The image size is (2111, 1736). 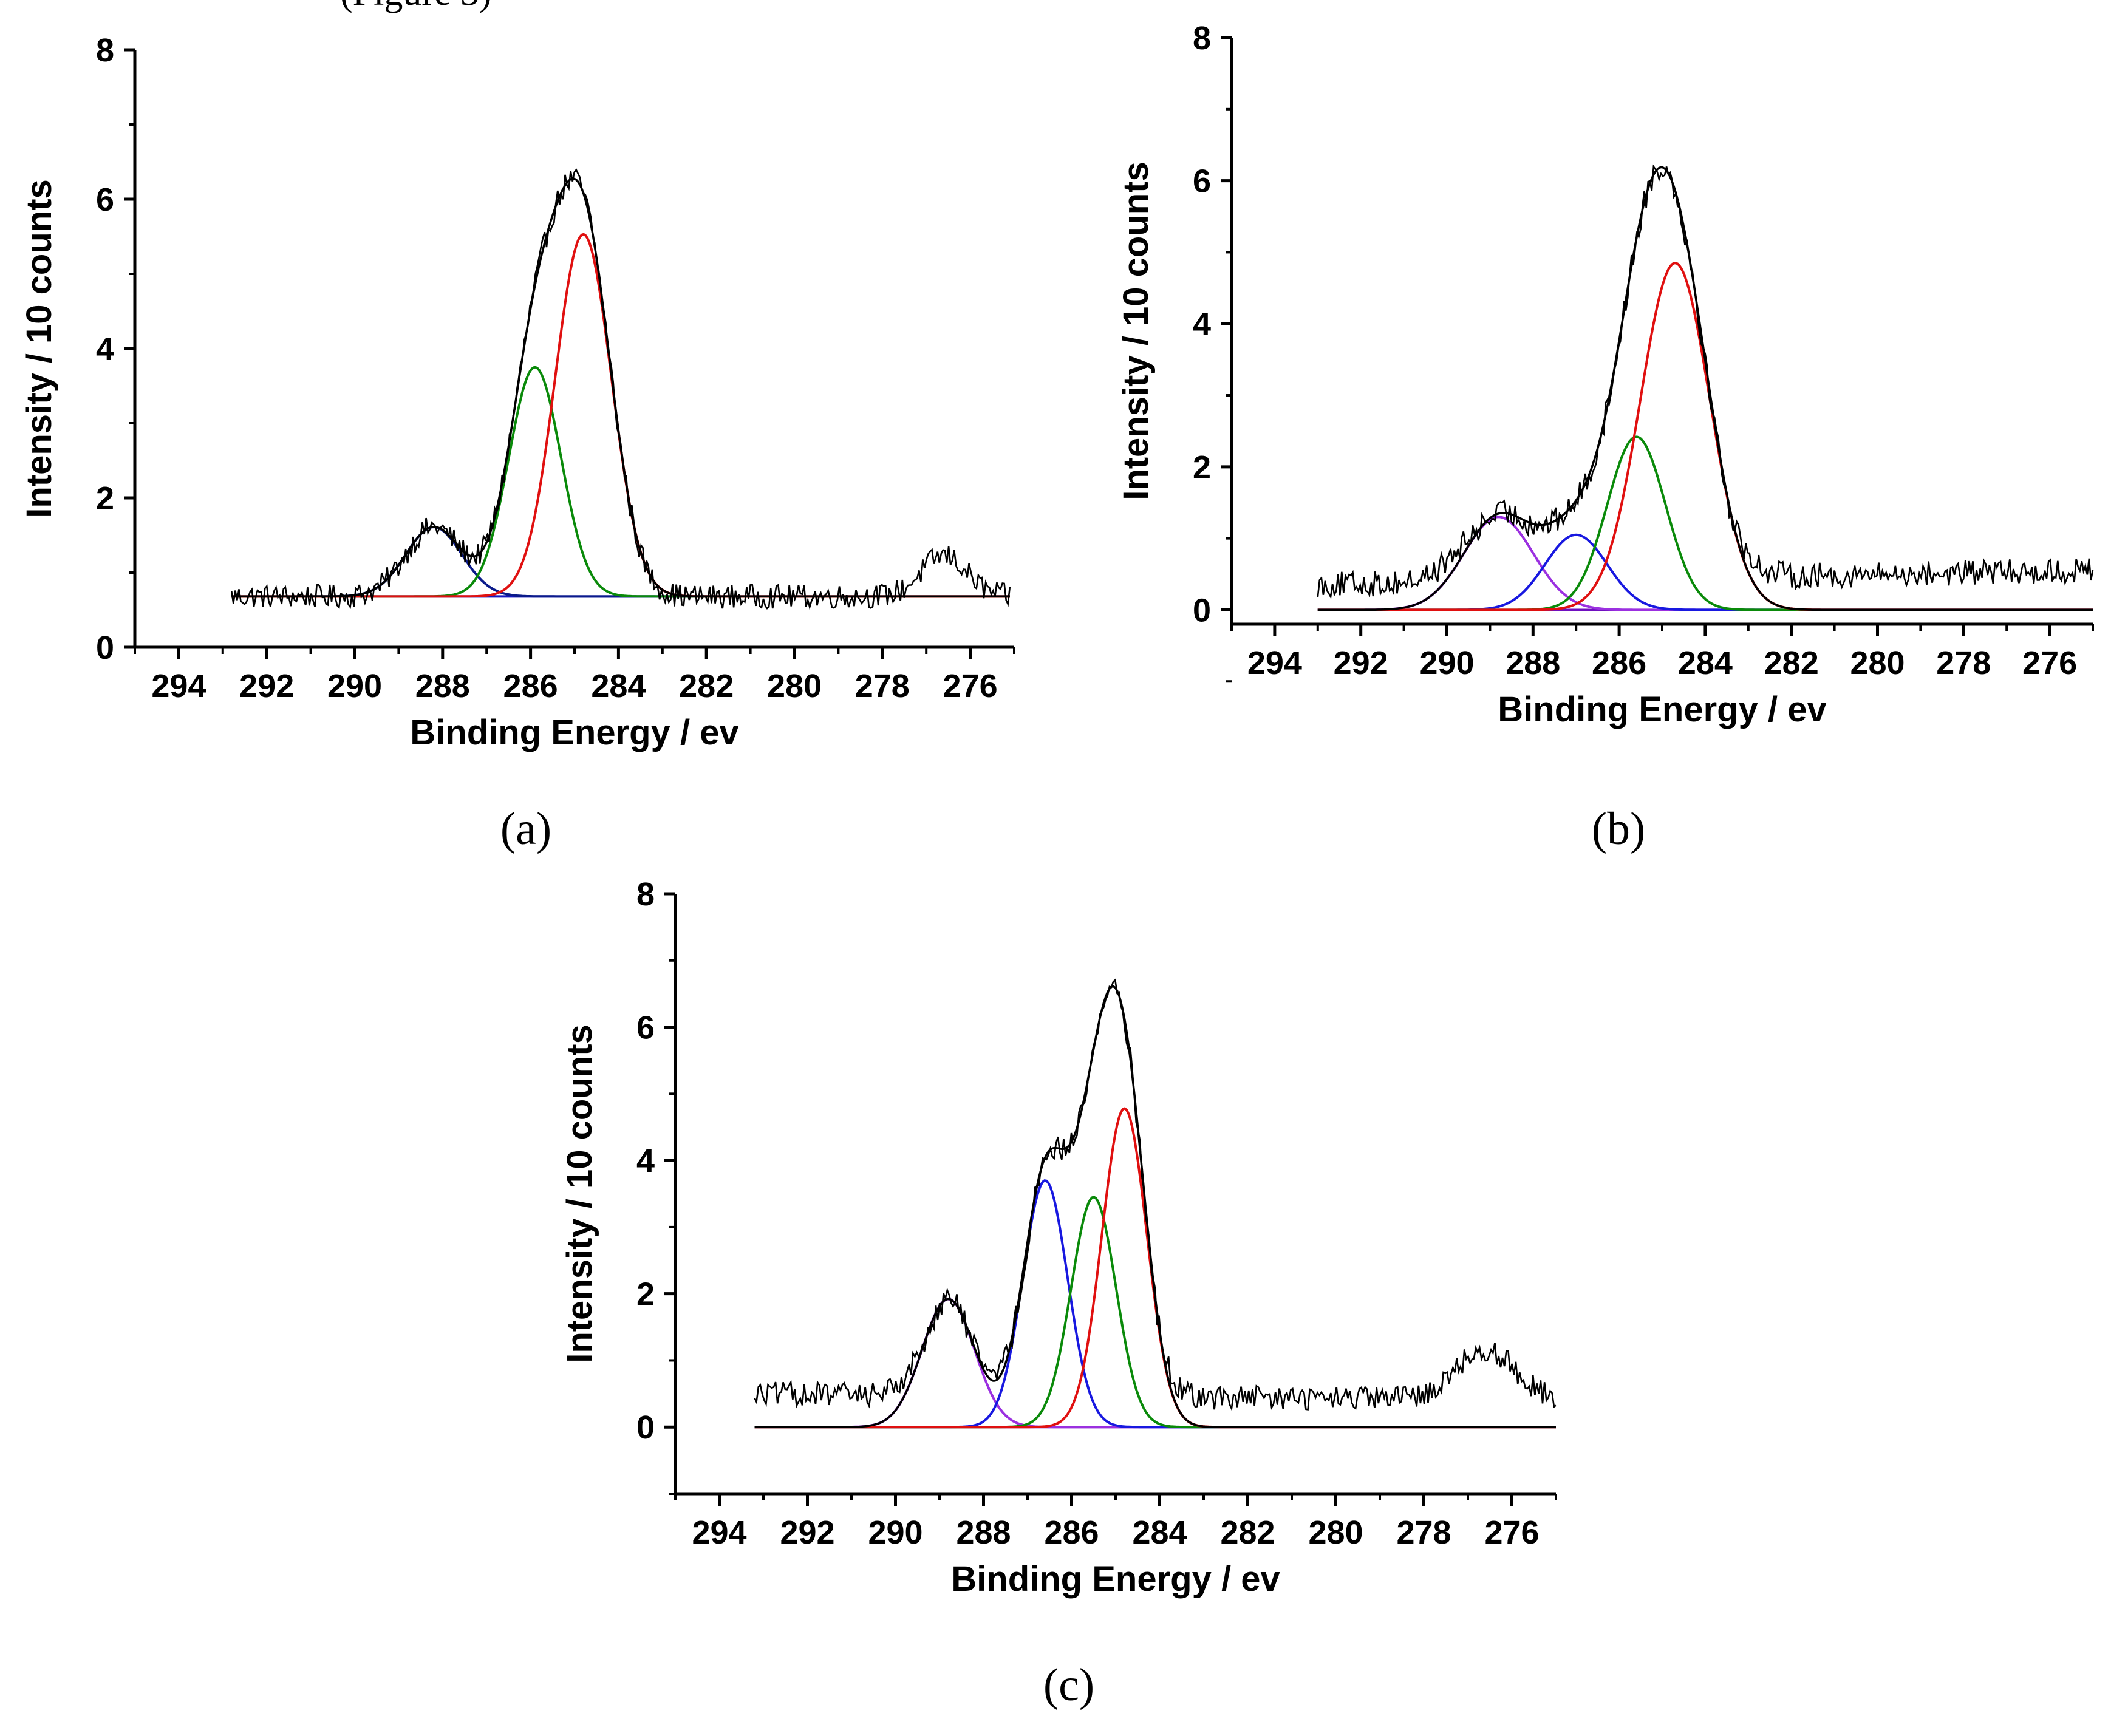 I want to click on component-peak-navy, so click(x=620, y=561).